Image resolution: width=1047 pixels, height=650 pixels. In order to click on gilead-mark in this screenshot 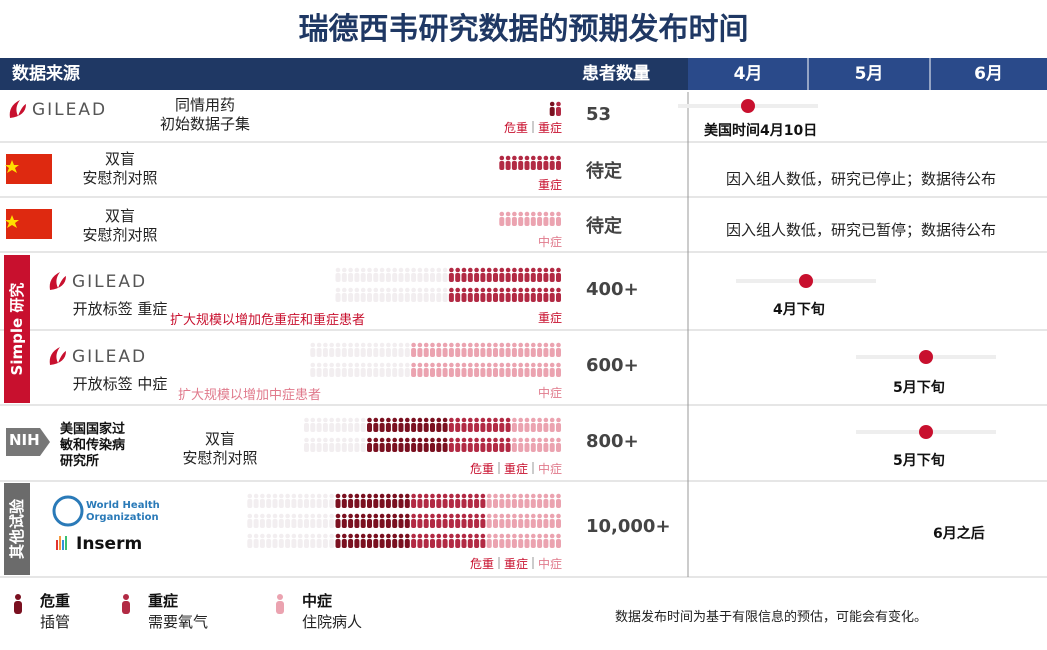, I will do `click(57, 356)`.